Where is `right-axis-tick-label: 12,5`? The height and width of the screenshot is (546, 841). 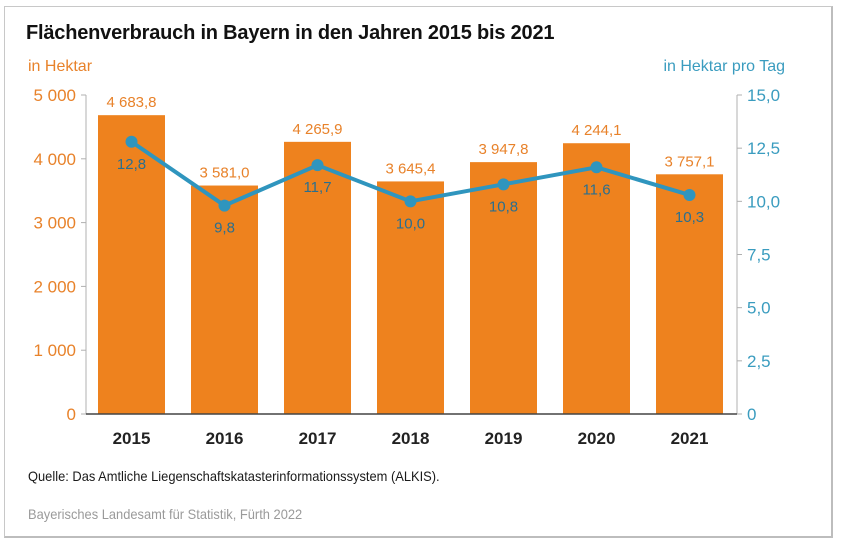
right-axis-tick-label: 12,5 is located at coordinates (763, 148).